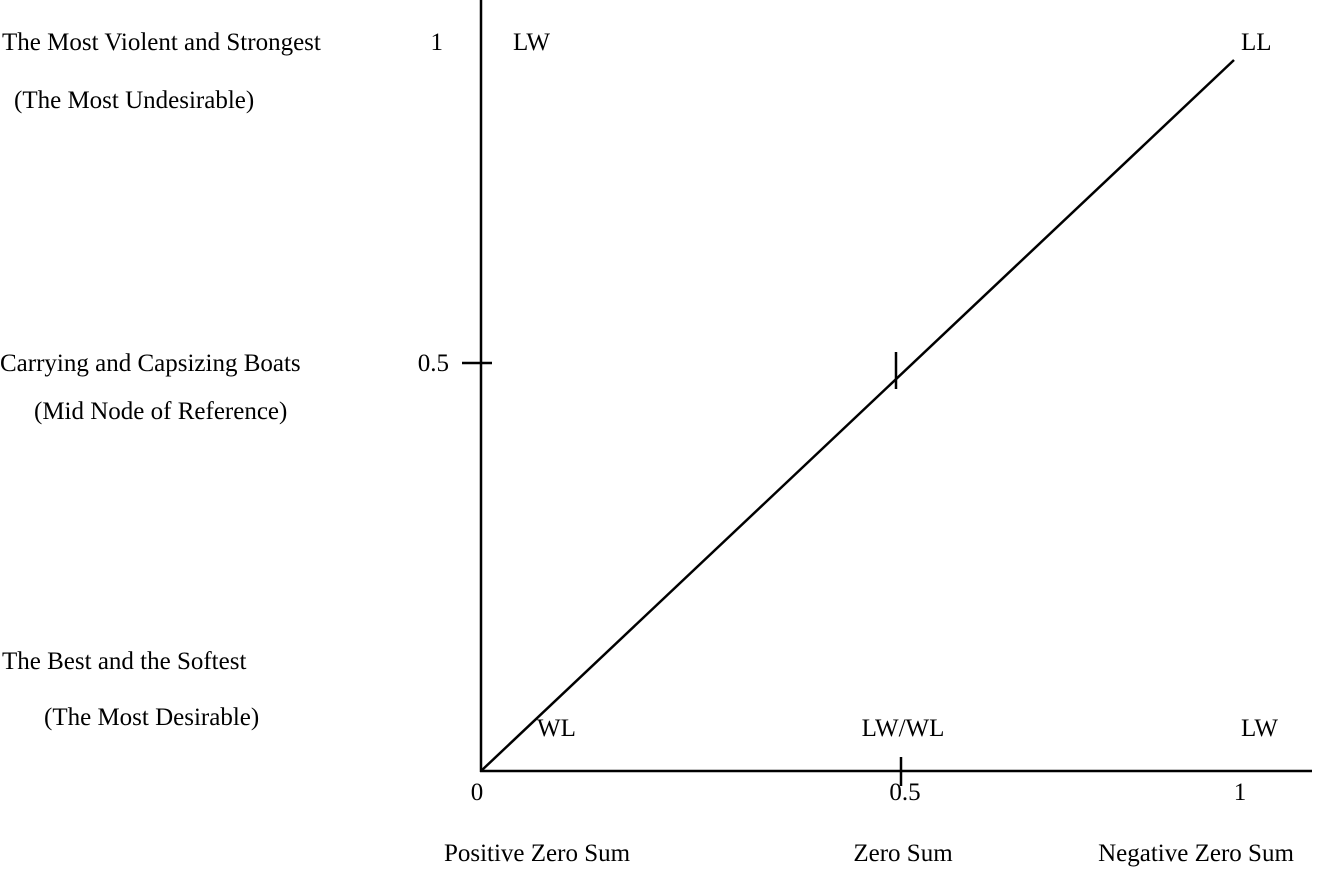 The image size is (1323, 872). I want to click on y-annotation-mid-node: Carrying and Capsizing Boats, so click(150, 363).